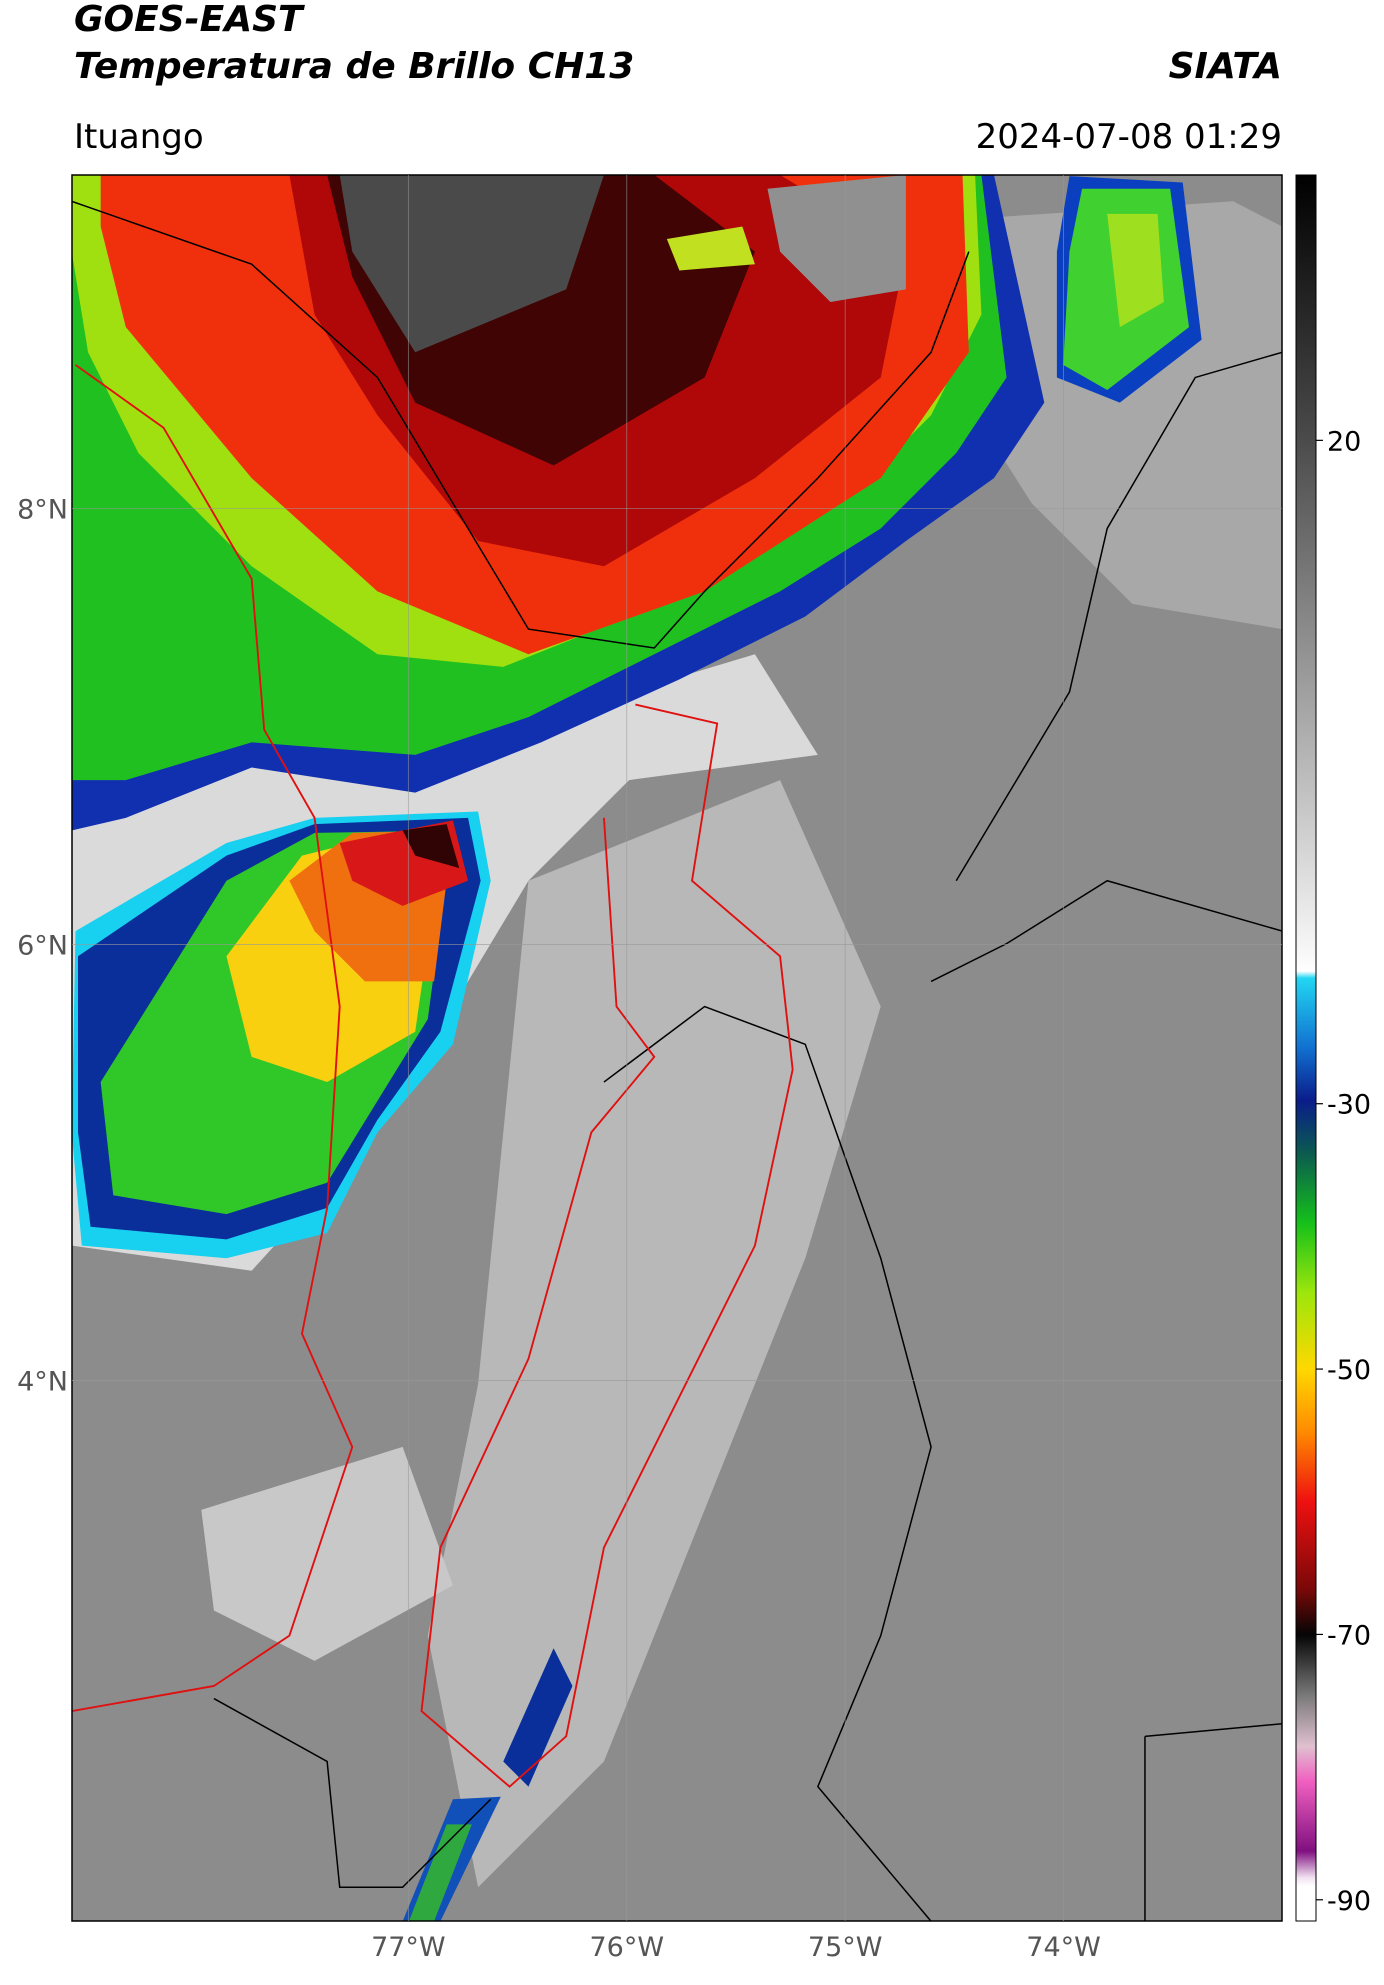 The image size is (1384, 1985). Describe the element at coordinates (1129, 137) in the screenshot. I see `timestamp: 2024-07-08 01:29` at that location.